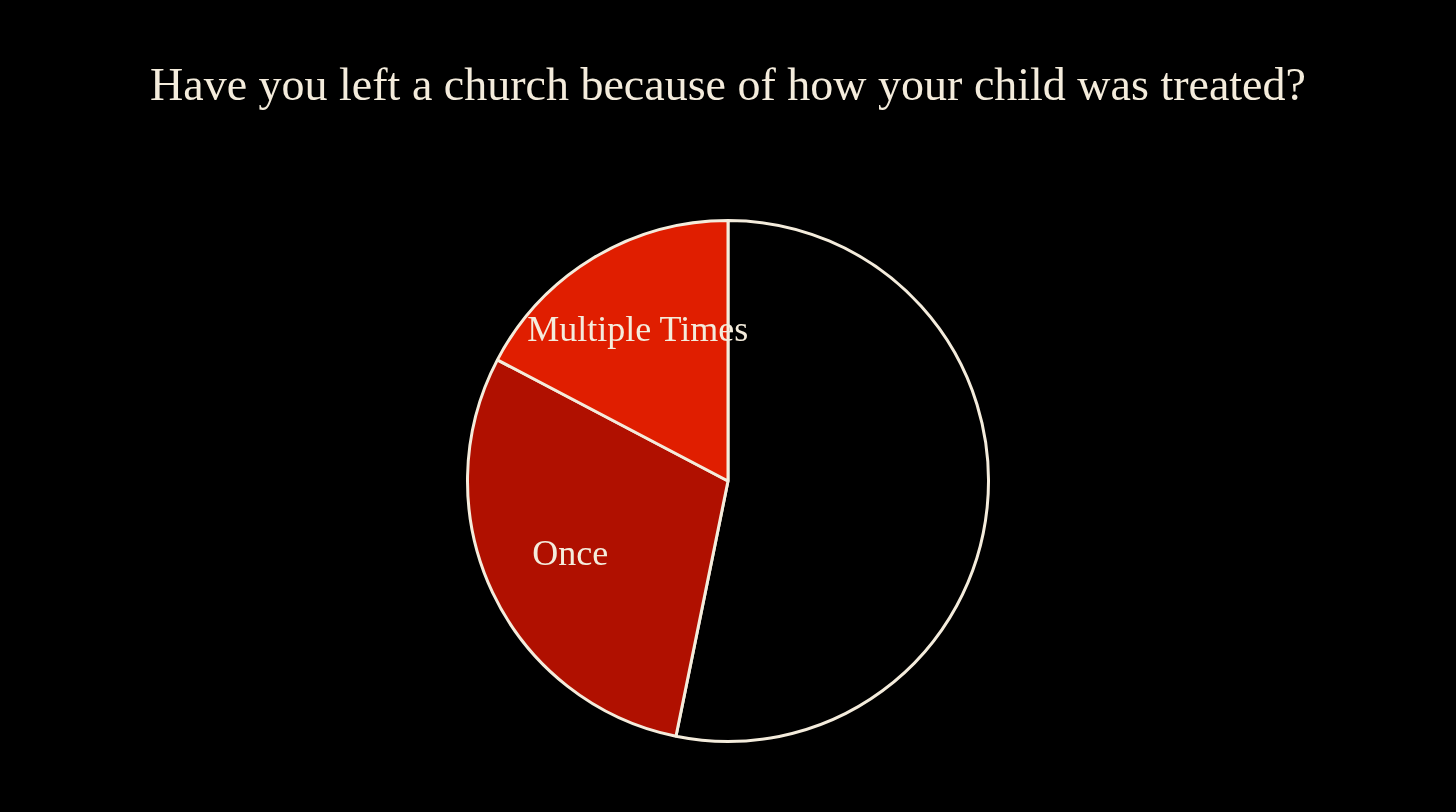  Describe the element at coordinates (570, 553) in the screenshot. I see `slice-label: Once` at that location.